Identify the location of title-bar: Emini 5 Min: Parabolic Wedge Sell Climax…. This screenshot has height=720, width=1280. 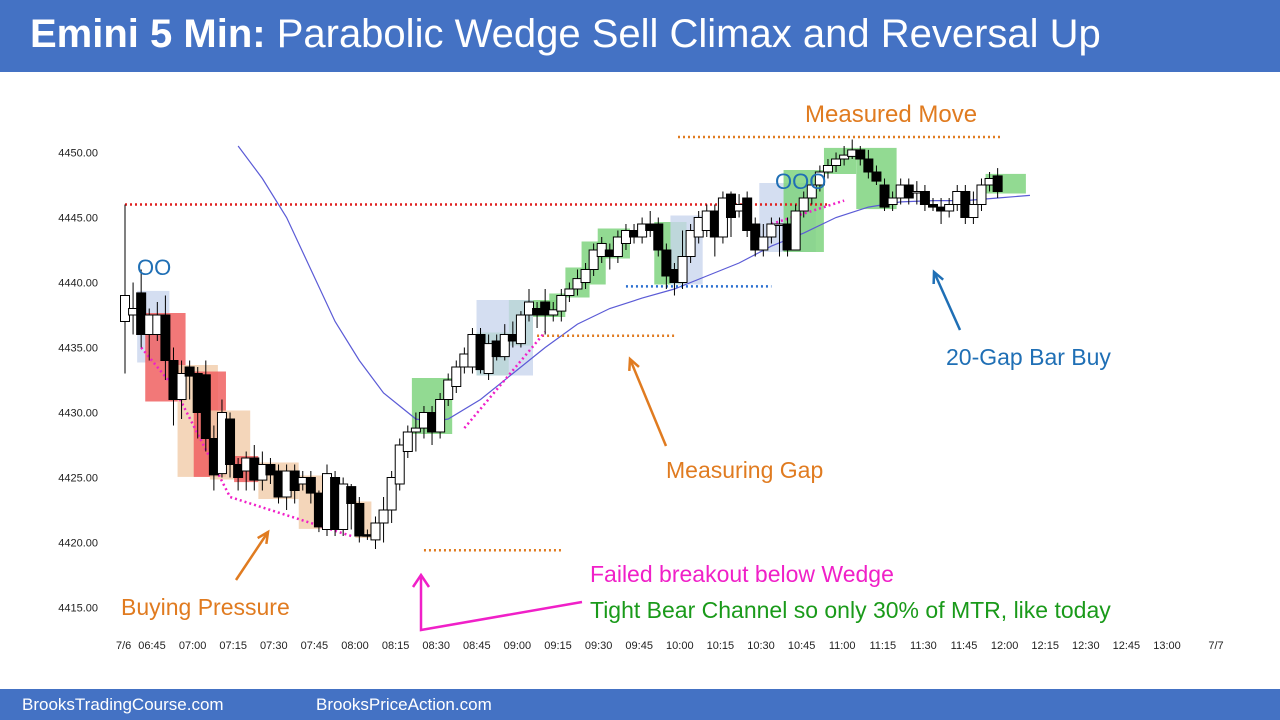
(640, 36).